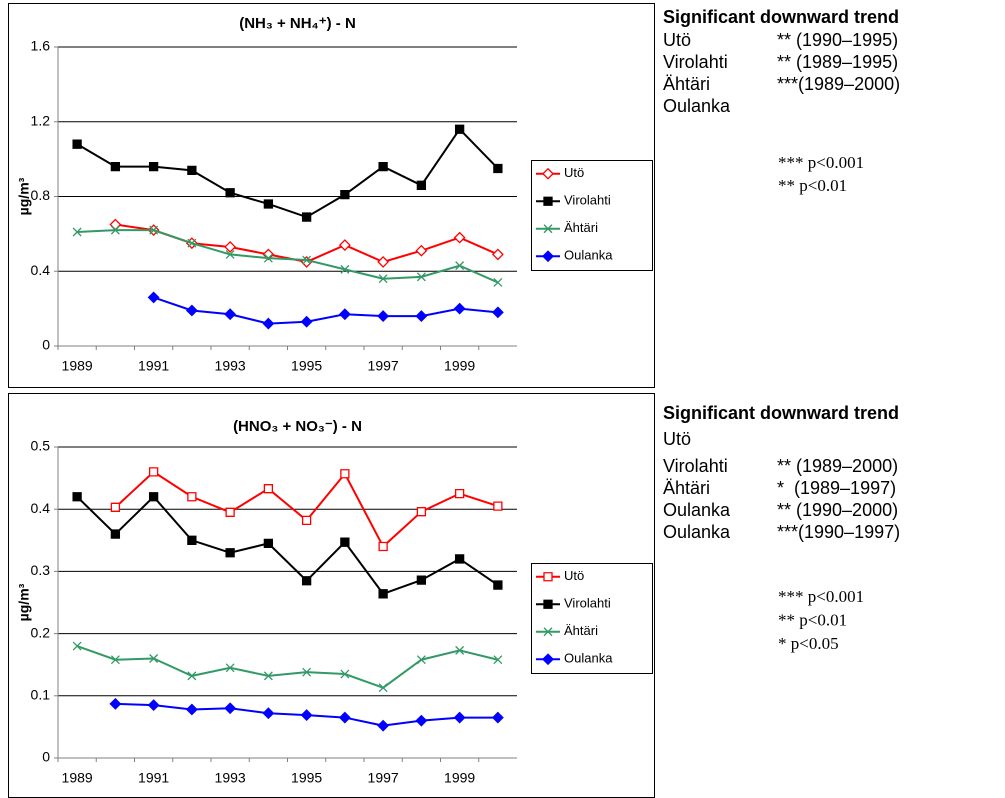 The width and height of the screenshot is (1005, 798). Describe the element at coordinates (46, 757) in the screenshot. I see `y-tick-label: 0` at that location.